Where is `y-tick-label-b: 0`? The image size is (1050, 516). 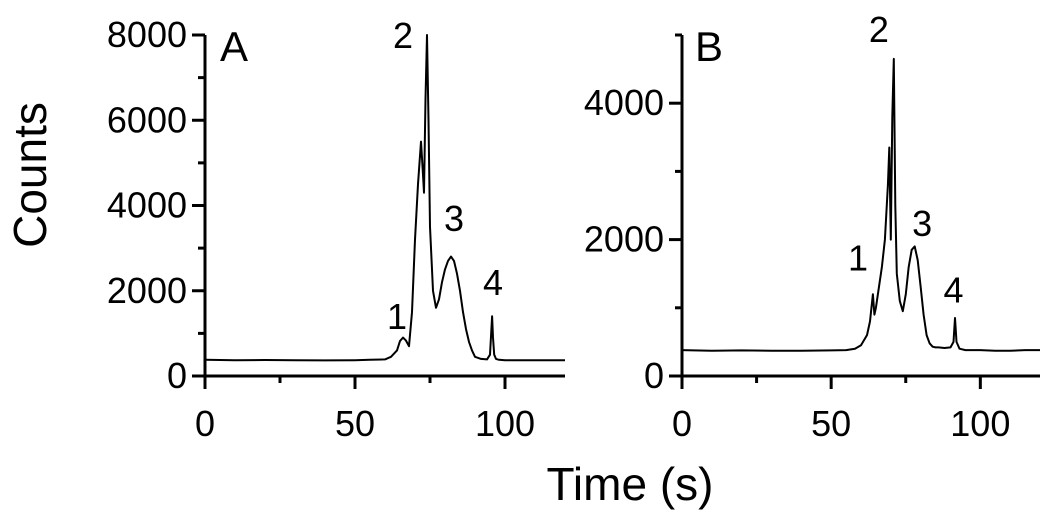
y-tick-label-b: 0 is located at coordinates (654, 375).